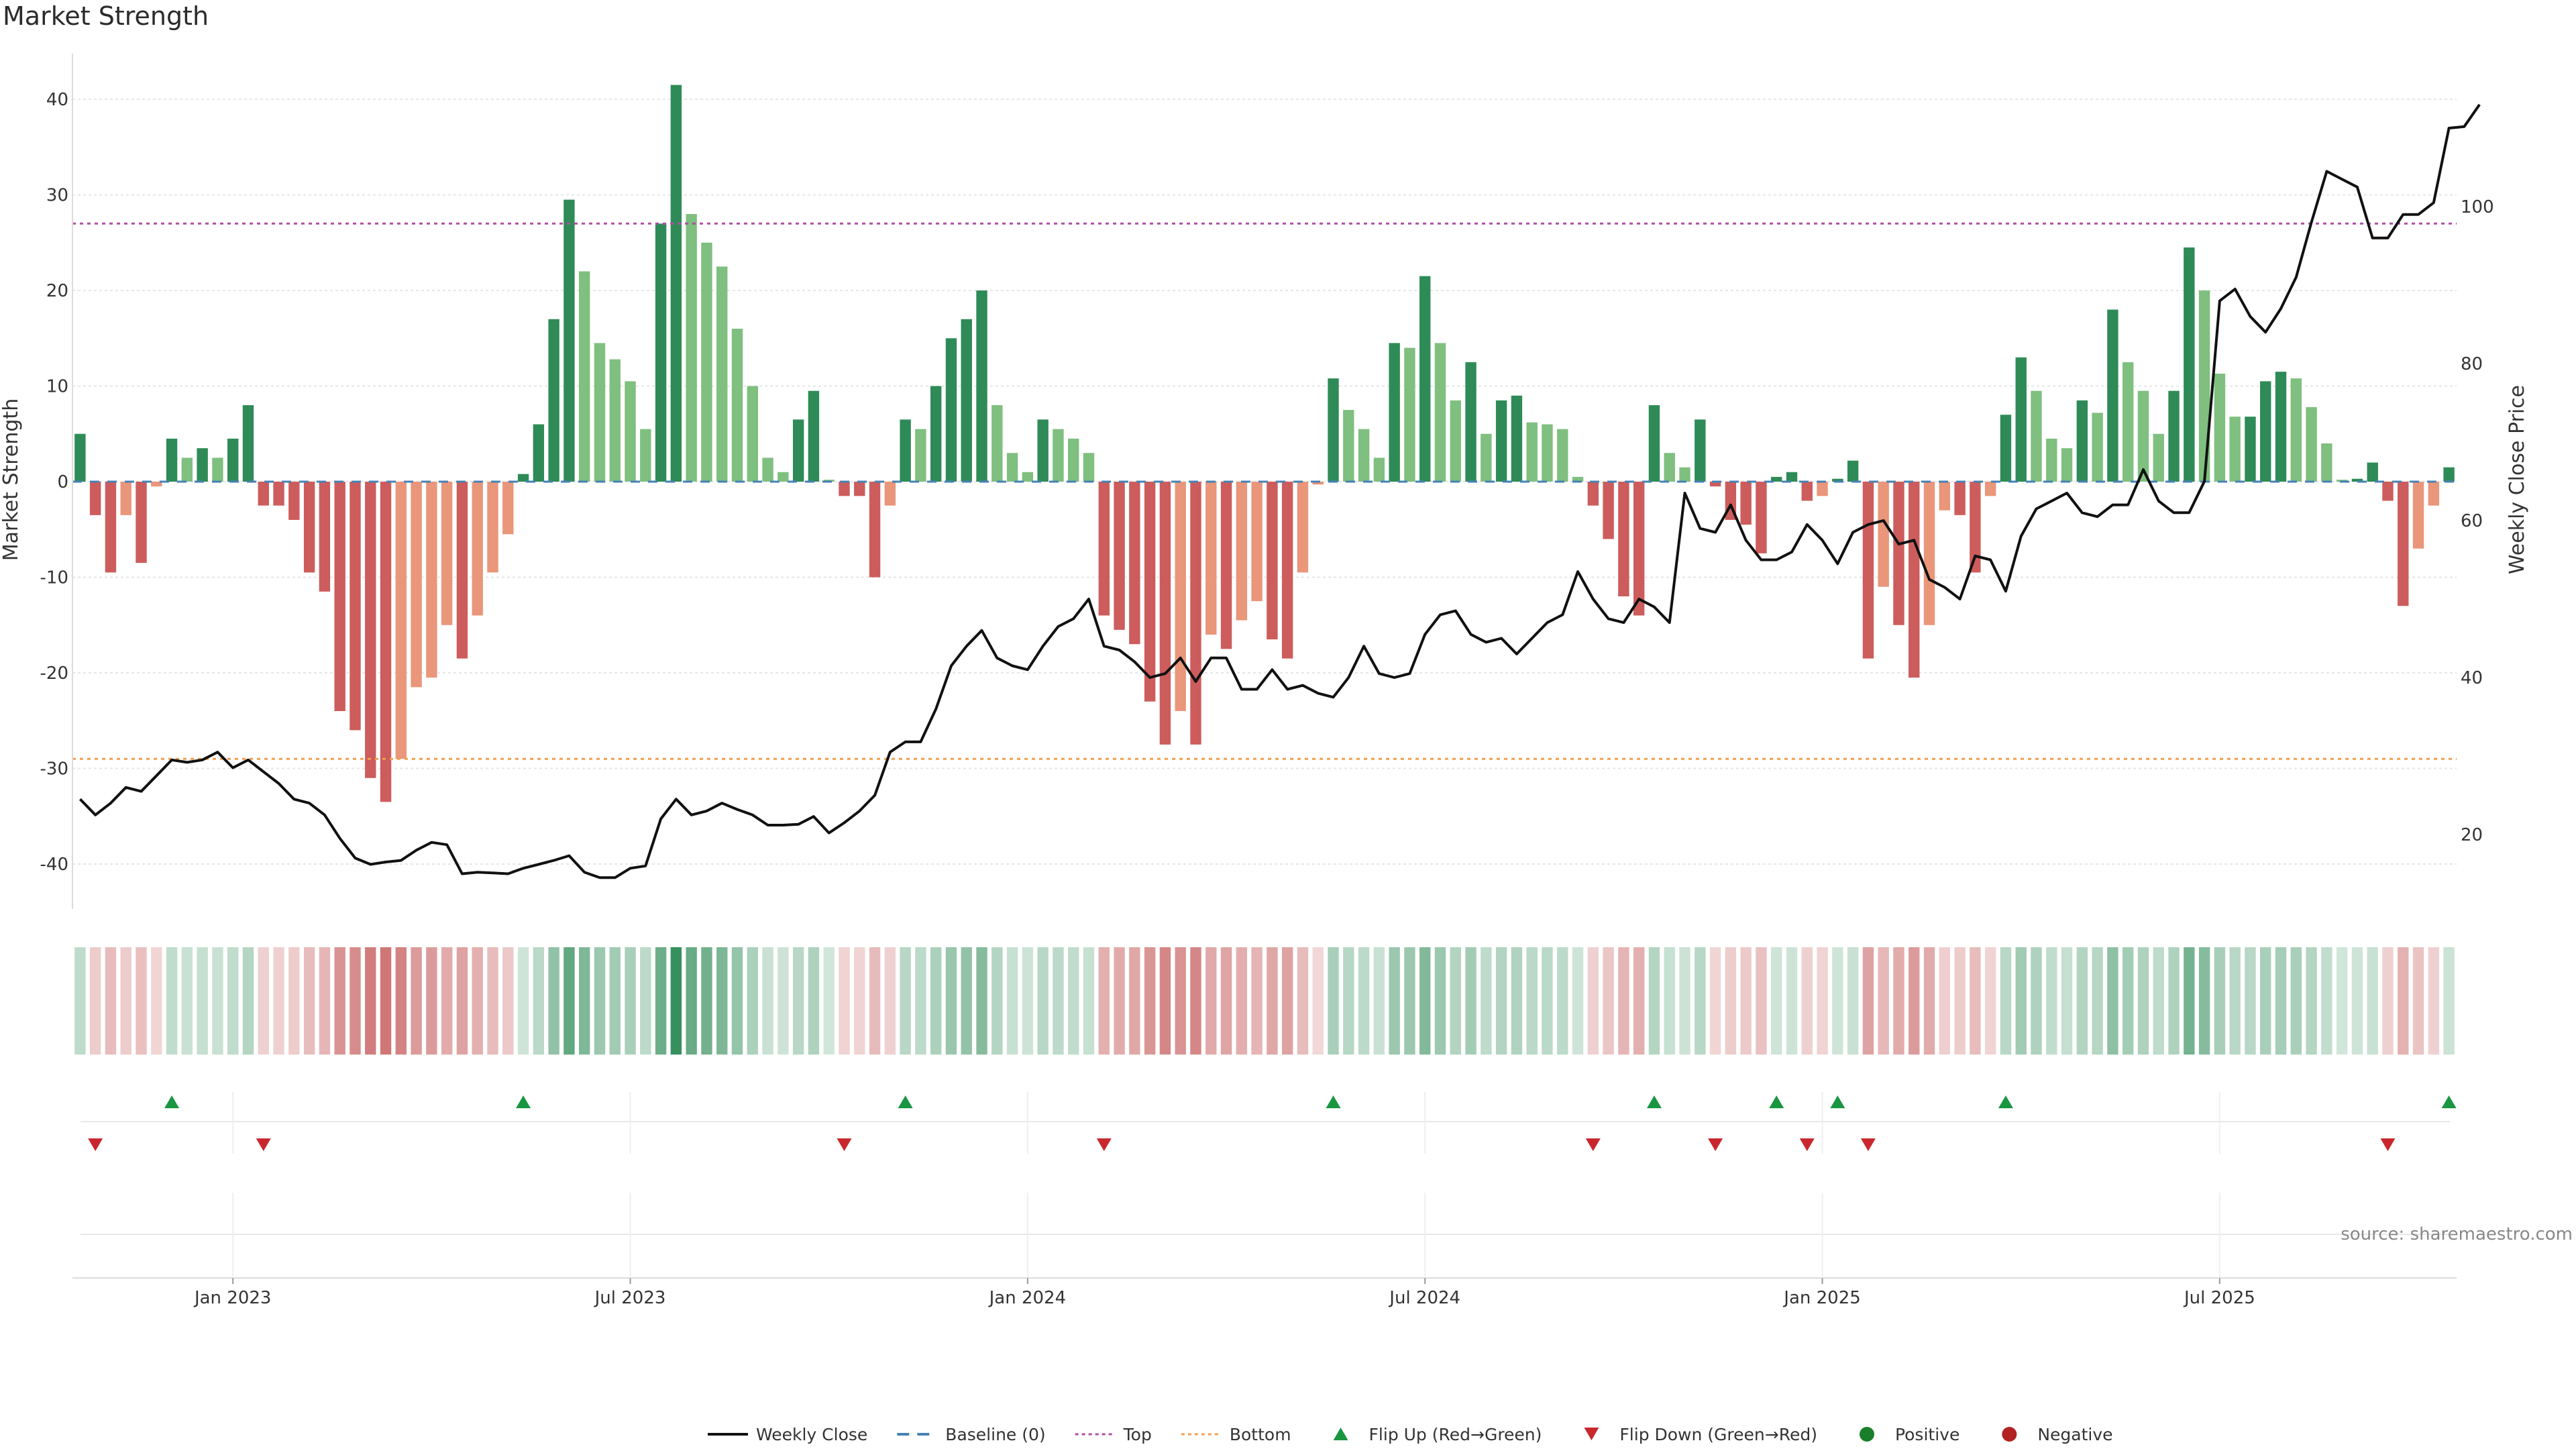  Describe the element at coordinates (811, 1434) in the screenshot. I see `legend-label: Weekly Close` at that location.